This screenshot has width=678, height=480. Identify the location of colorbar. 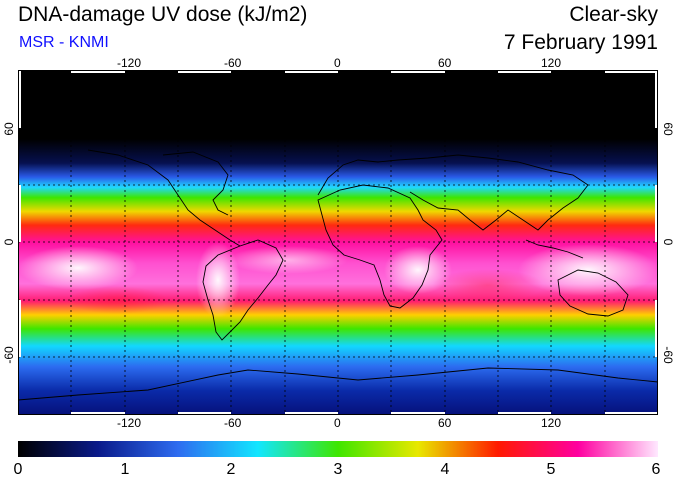
(338, 449).